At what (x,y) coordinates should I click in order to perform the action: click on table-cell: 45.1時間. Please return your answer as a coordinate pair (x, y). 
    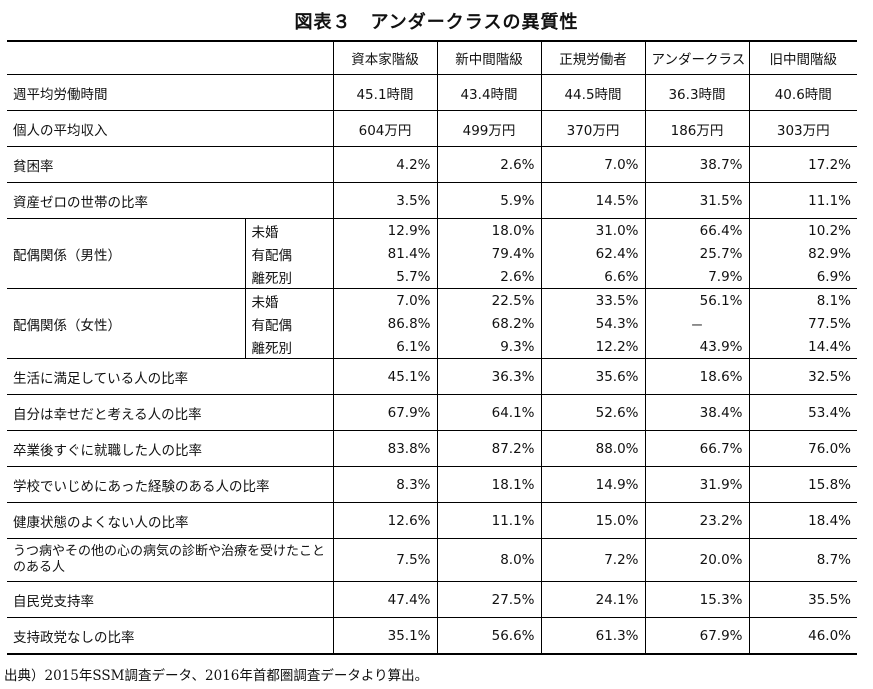
    Looking at the image, I should click on (384, 92).